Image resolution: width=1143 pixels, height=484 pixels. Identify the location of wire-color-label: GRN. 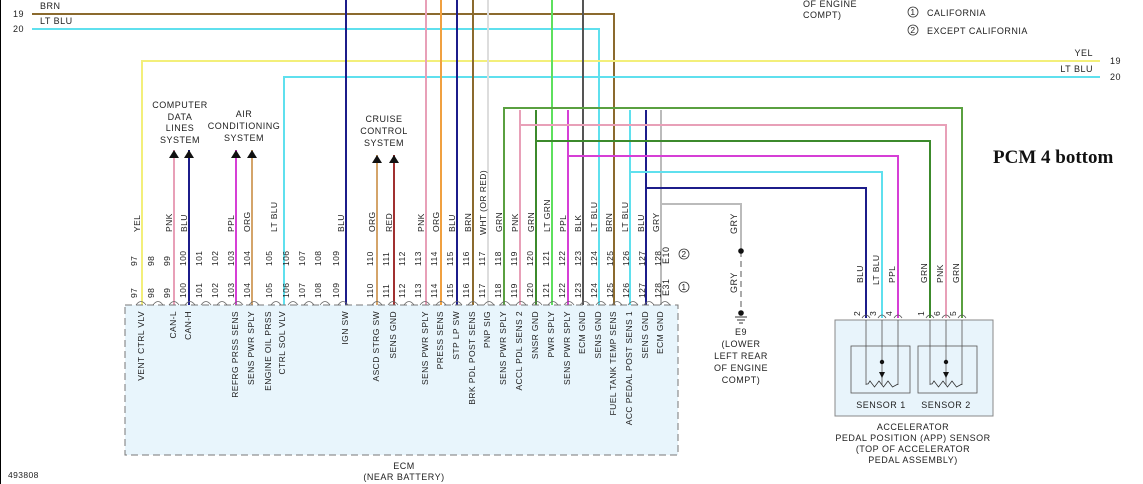
(499, 222).